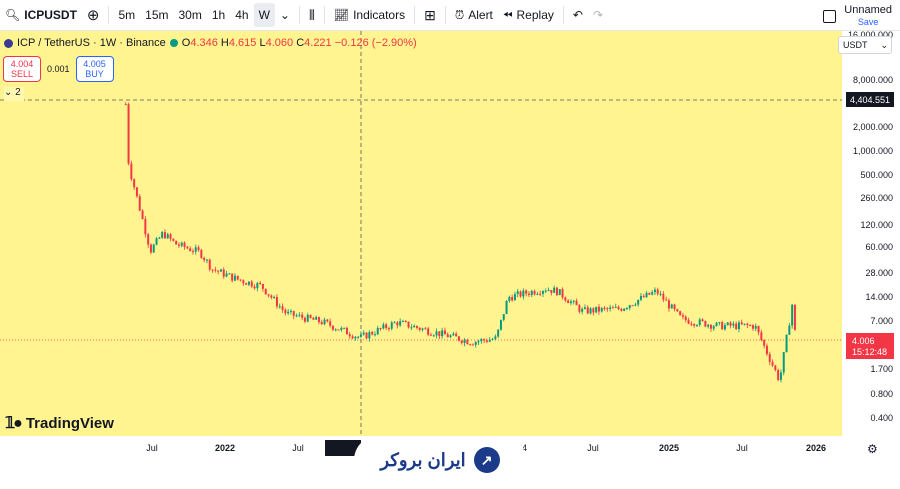 The height and width of the screenshot is (489, 900). I want to click on undo-icon: ↶, so click(577, 15).